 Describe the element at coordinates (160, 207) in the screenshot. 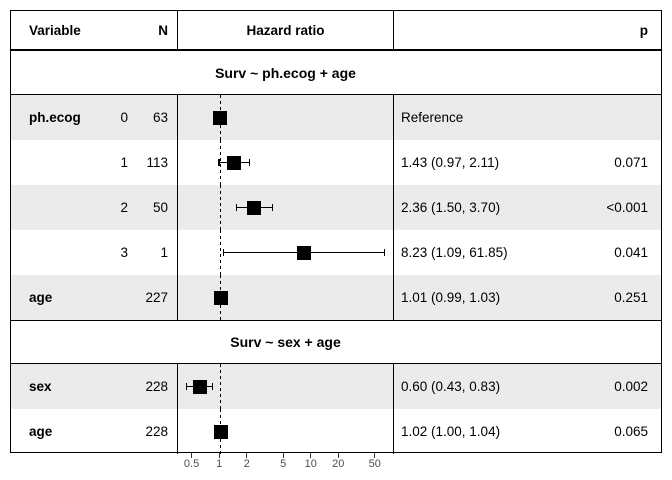

I see `n-value: 50` at that location.